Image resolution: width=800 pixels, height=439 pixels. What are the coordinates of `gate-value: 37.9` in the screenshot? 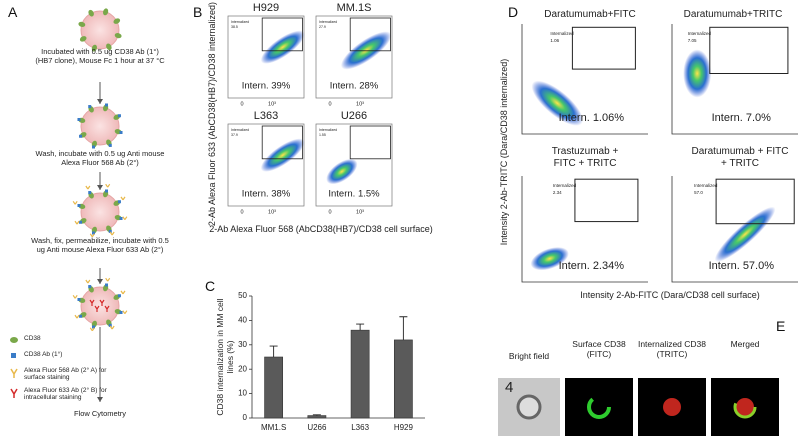 It's located at (234, 135).